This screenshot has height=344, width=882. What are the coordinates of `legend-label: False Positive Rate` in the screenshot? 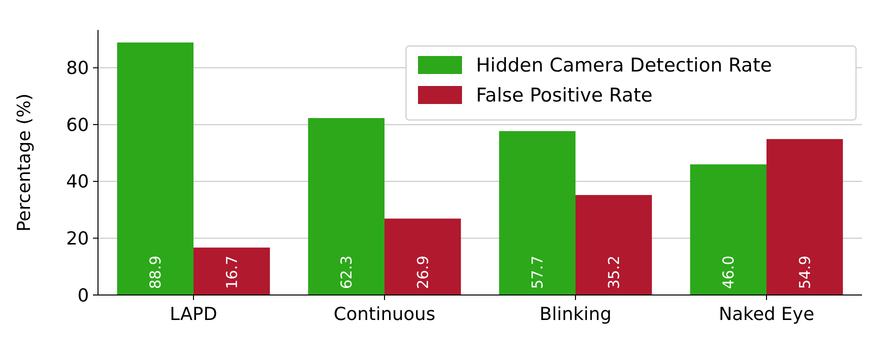 It's located at (564, 95).